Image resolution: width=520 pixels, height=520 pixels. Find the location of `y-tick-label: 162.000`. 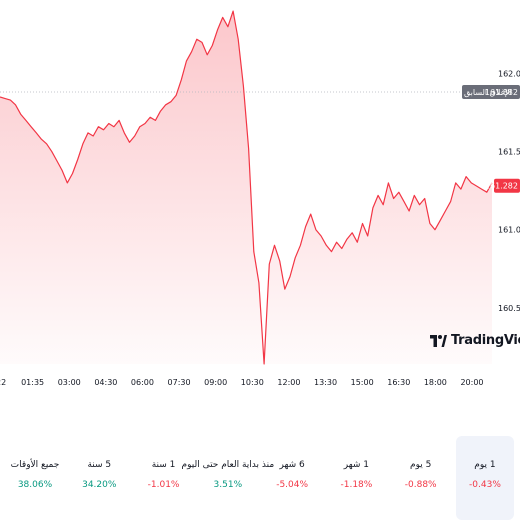

y-tick-label: 162.000 is located at coordinates (509, 74).